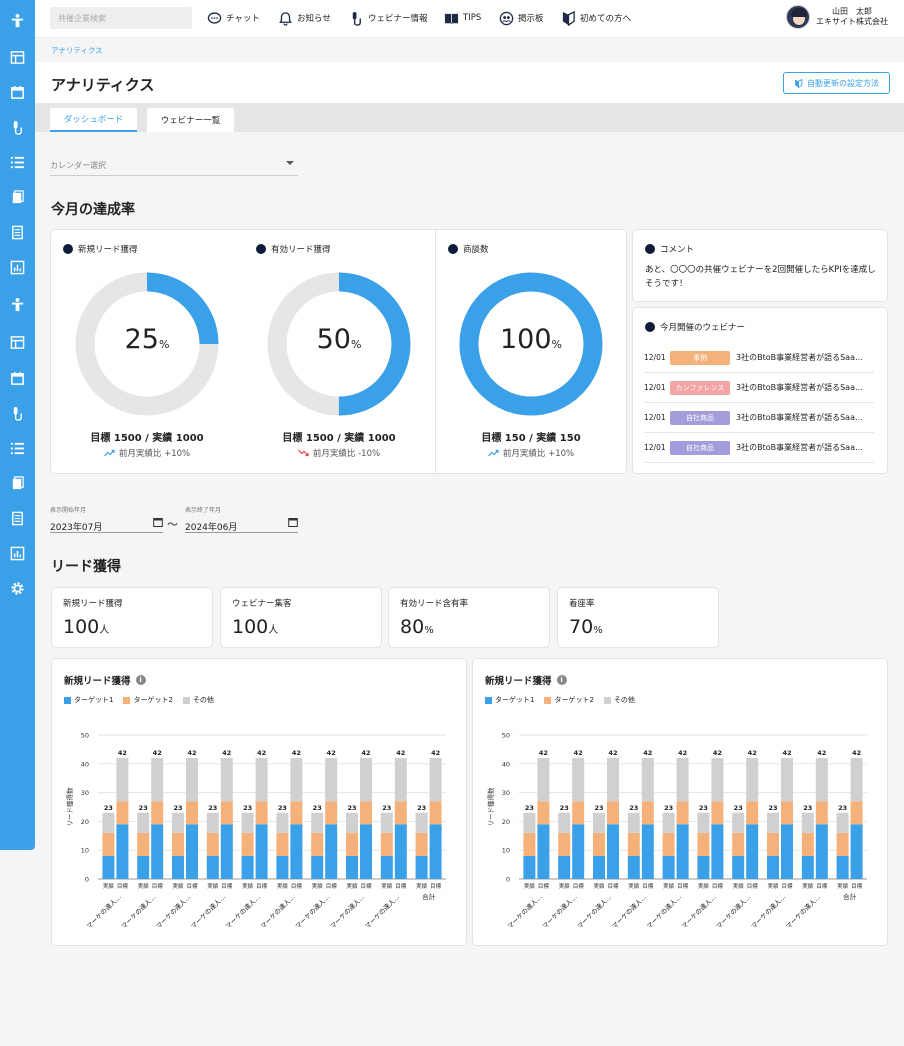 The height and width of the screenshot is (1046, 904). I want to click on nav-tips: TIPS, so click(462, 18).